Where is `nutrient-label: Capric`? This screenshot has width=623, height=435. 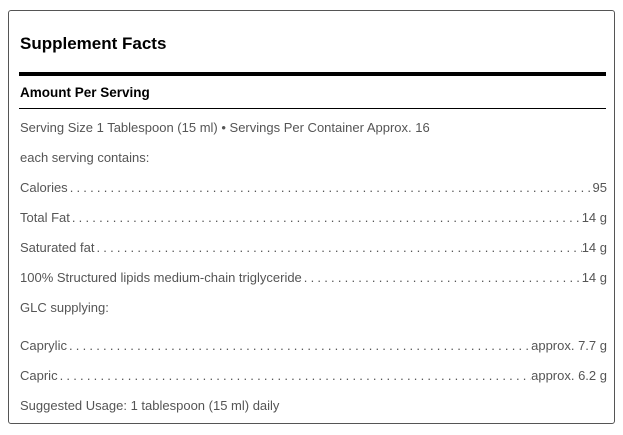
nutrient-label: Capric is located at coordinates (39, 375).